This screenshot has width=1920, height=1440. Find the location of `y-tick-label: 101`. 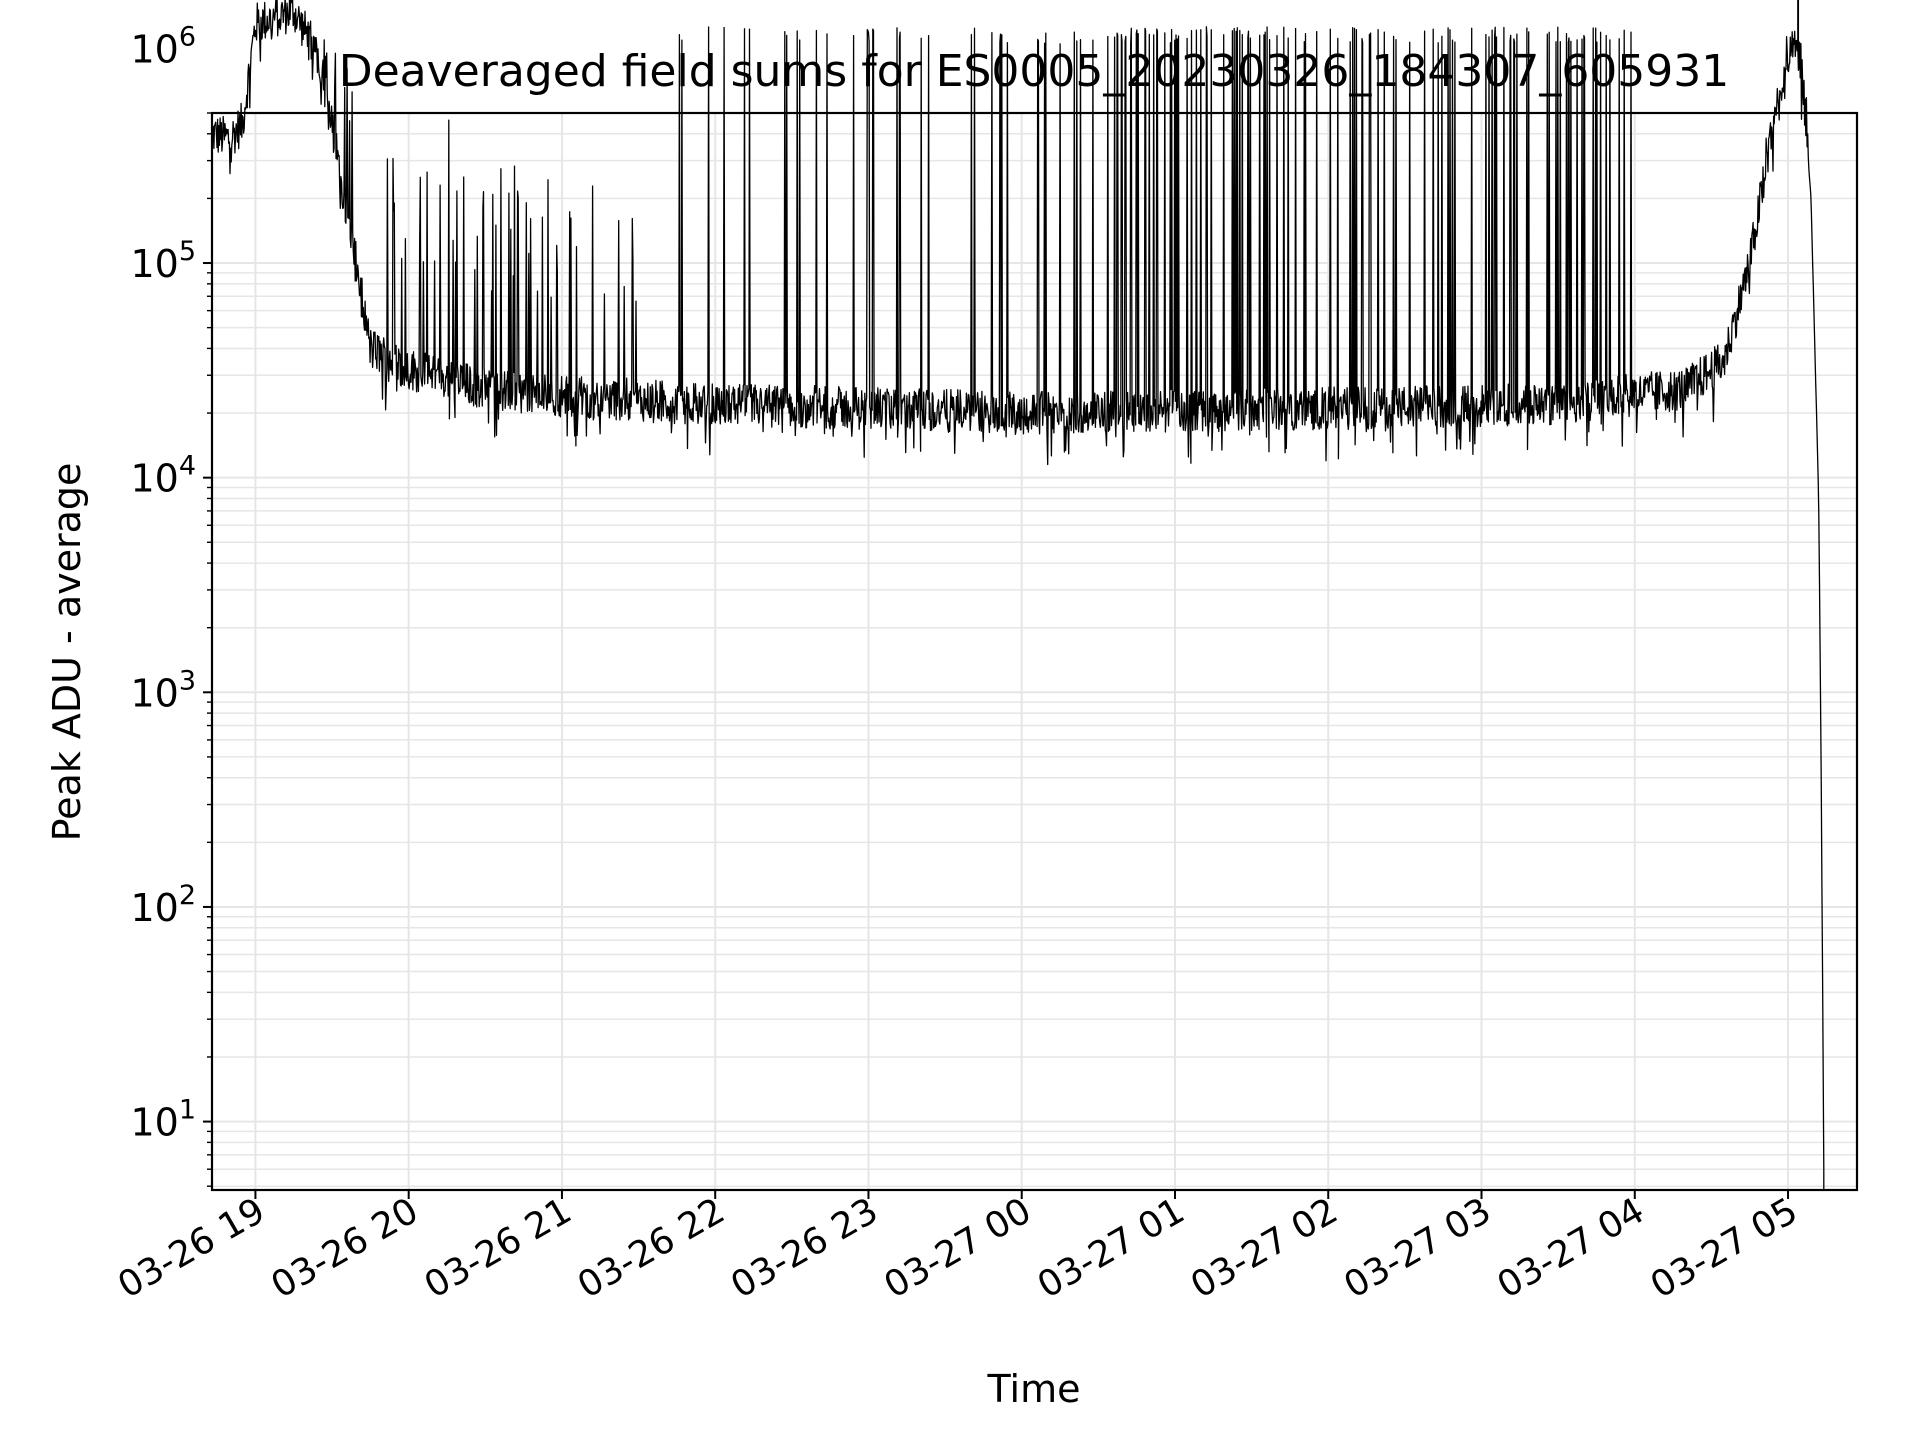

y-tick-label: 101 is located at coordinates (163, 1120).